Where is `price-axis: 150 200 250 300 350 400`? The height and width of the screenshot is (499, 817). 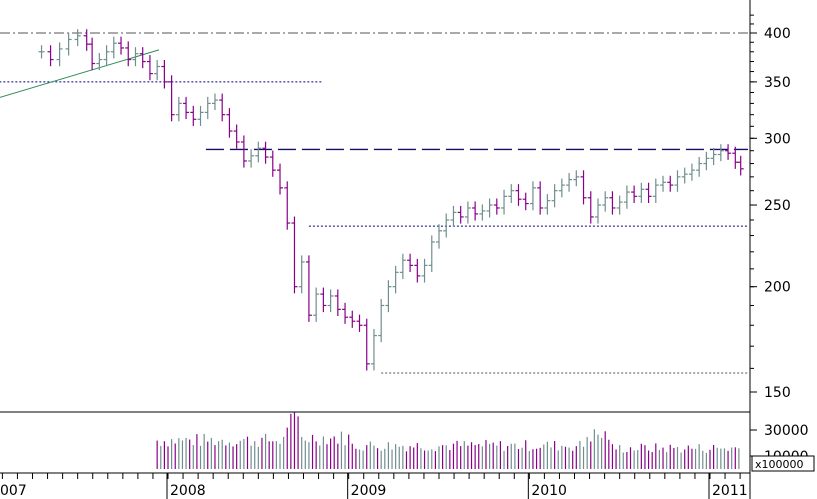
price-axis: 150 200 250 300 350 400 is located at coordinates (770, 207).